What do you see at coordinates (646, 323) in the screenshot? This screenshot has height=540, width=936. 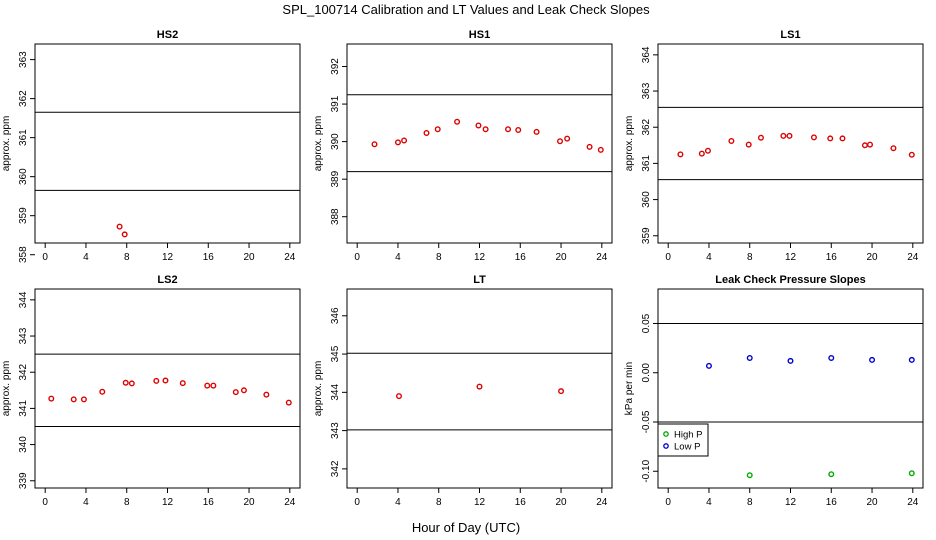 I see `y-tick-label: 0.05` at bounding box center [646, 323].